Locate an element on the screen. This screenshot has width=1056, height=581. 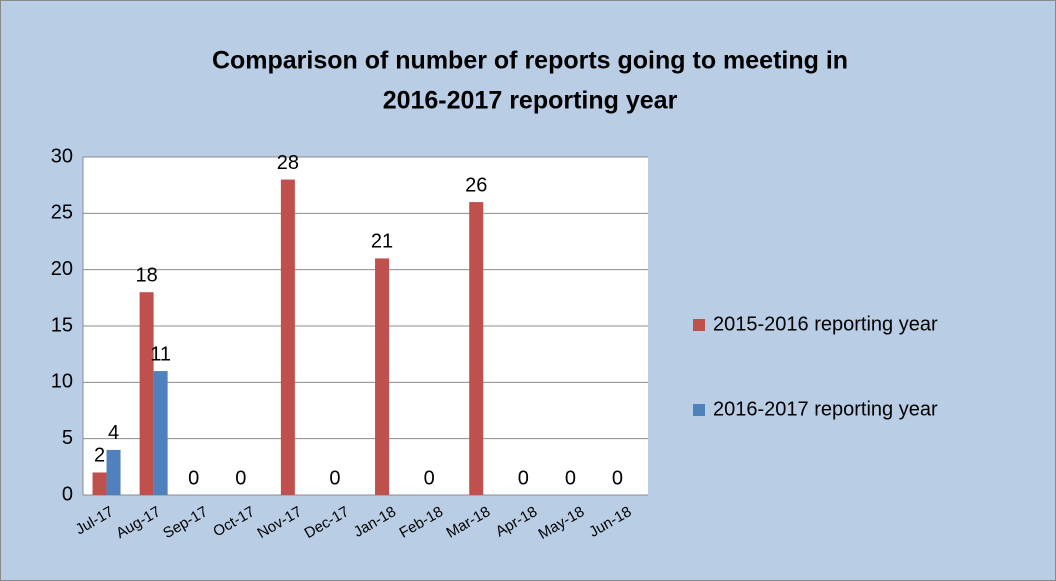
legend-label: 2015-2016 reporting year is located at coordinates (825, 324).